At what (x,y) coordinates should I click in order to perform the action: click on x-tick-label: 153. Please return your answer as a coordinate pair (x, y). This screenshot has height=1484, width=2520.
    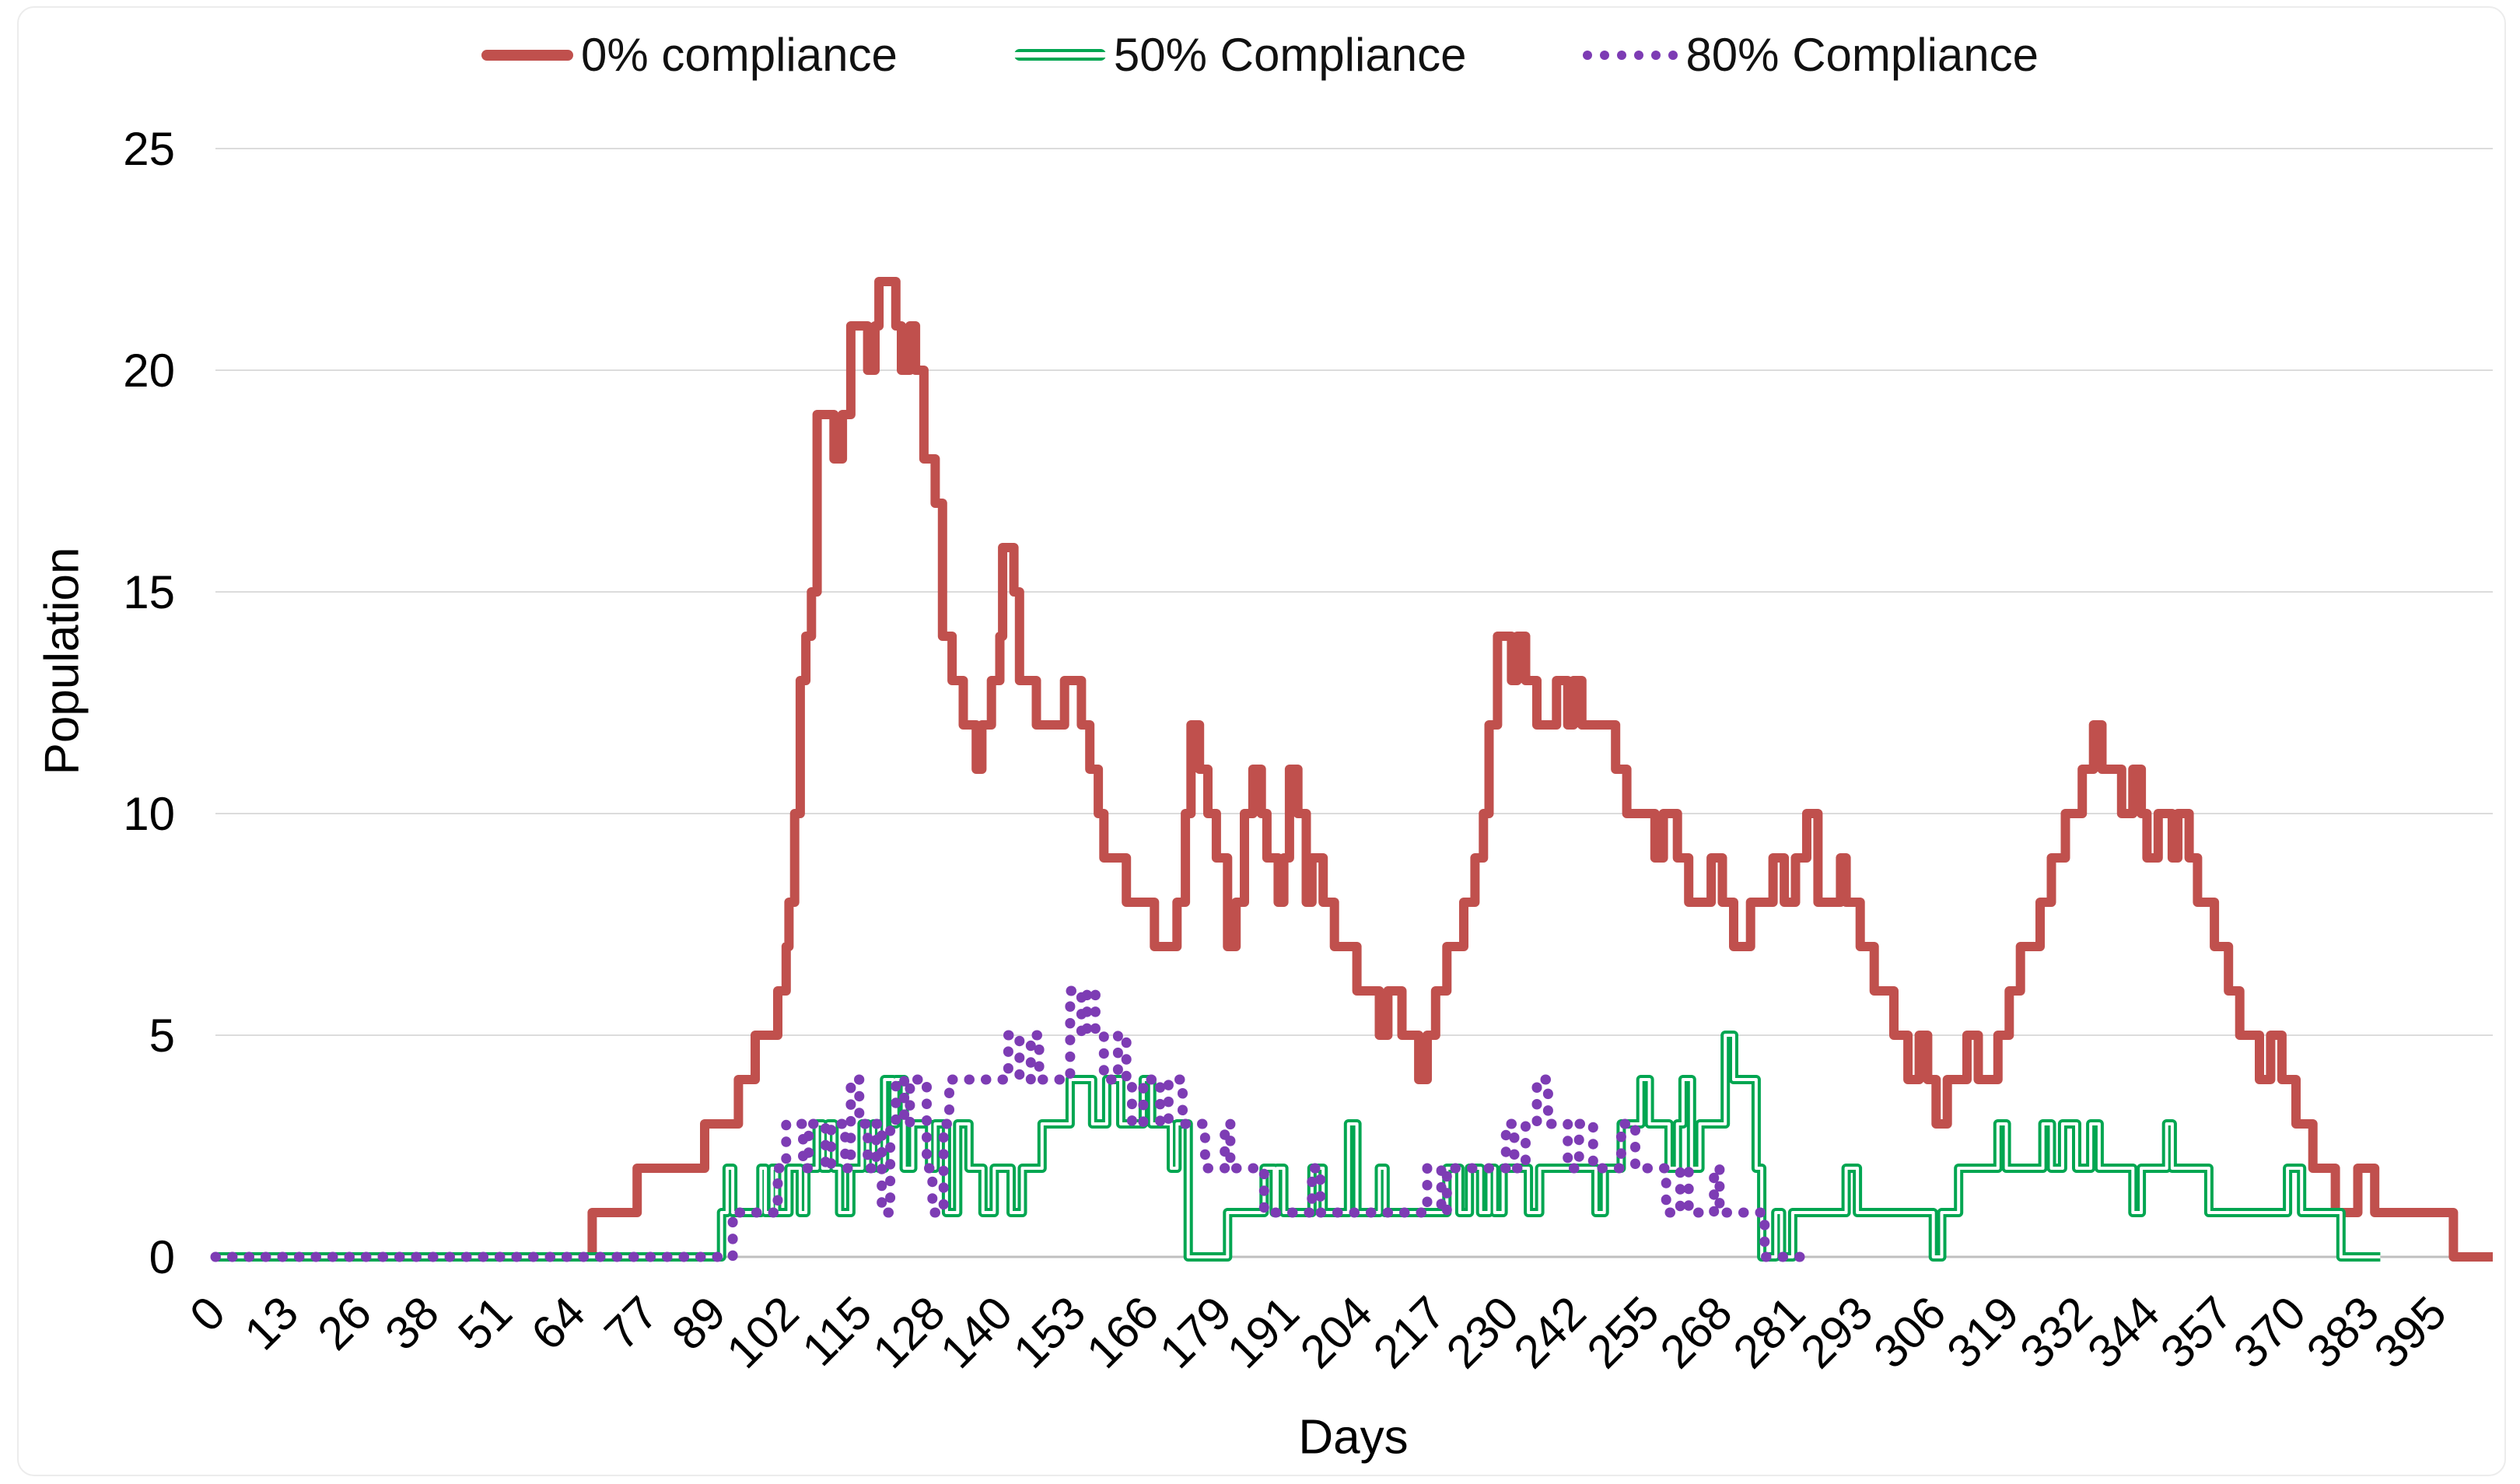
    Looking at the image, I should click on (1049, 1332).